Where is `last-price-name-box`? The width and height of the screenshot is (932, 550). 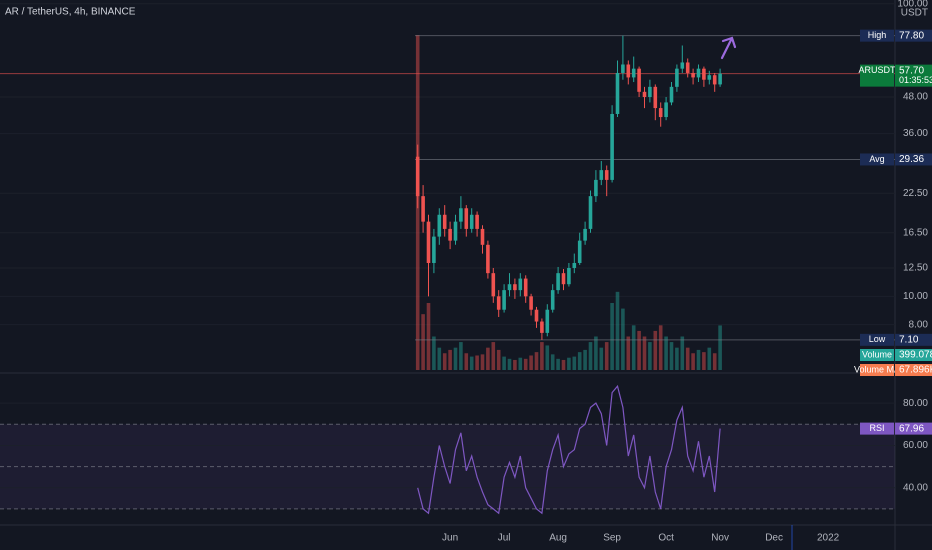
last-price-name-box is located at coordinates (877, 75).